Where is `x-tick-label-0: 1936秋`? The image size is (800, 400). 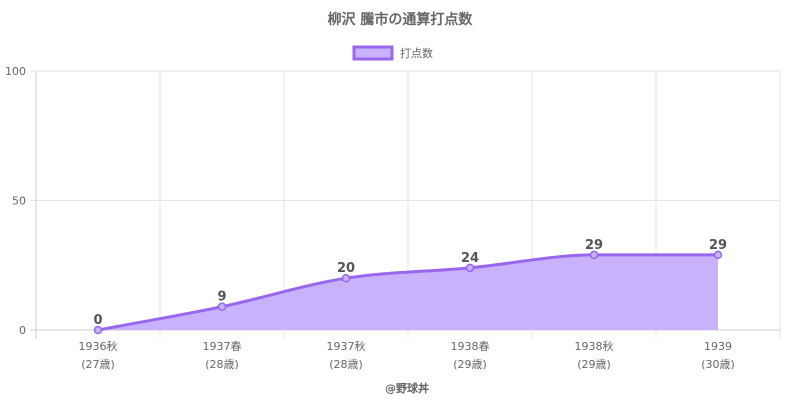
x-tick-label-0: 1936秋 is located at coordinates (98, 346).